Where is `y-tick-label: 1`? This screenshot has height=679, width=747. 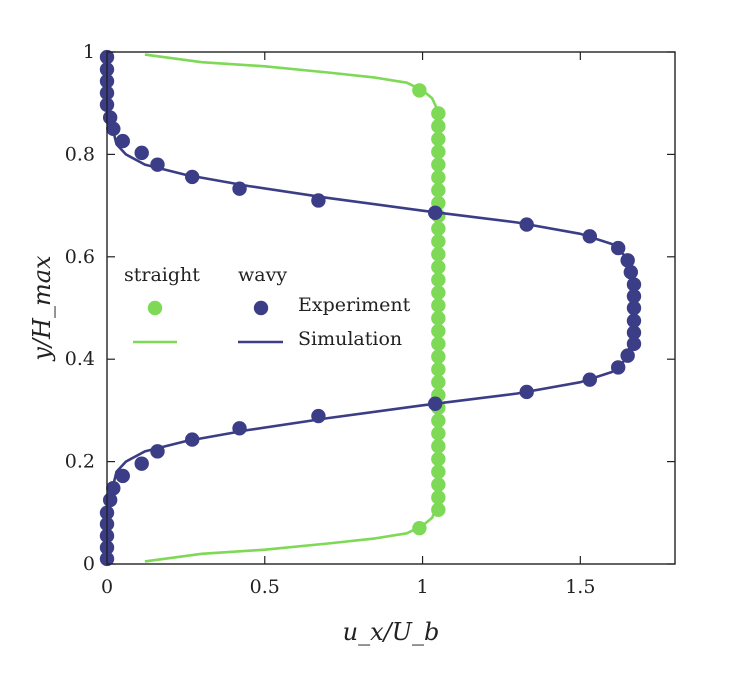
y-tick-label: 1 is located at coordinates (89, 52).